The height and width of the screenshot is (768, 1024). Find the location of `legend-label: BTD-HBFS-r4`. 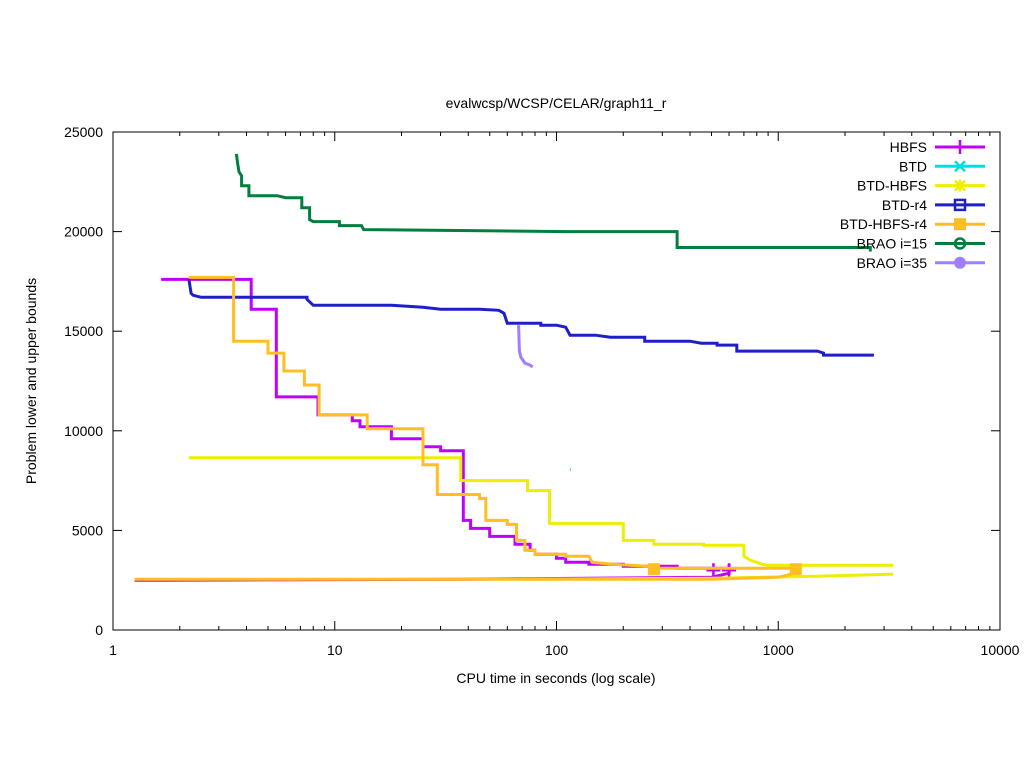

legend-label: BTD-HBFS-r4 is located at coordinates (883, 224).